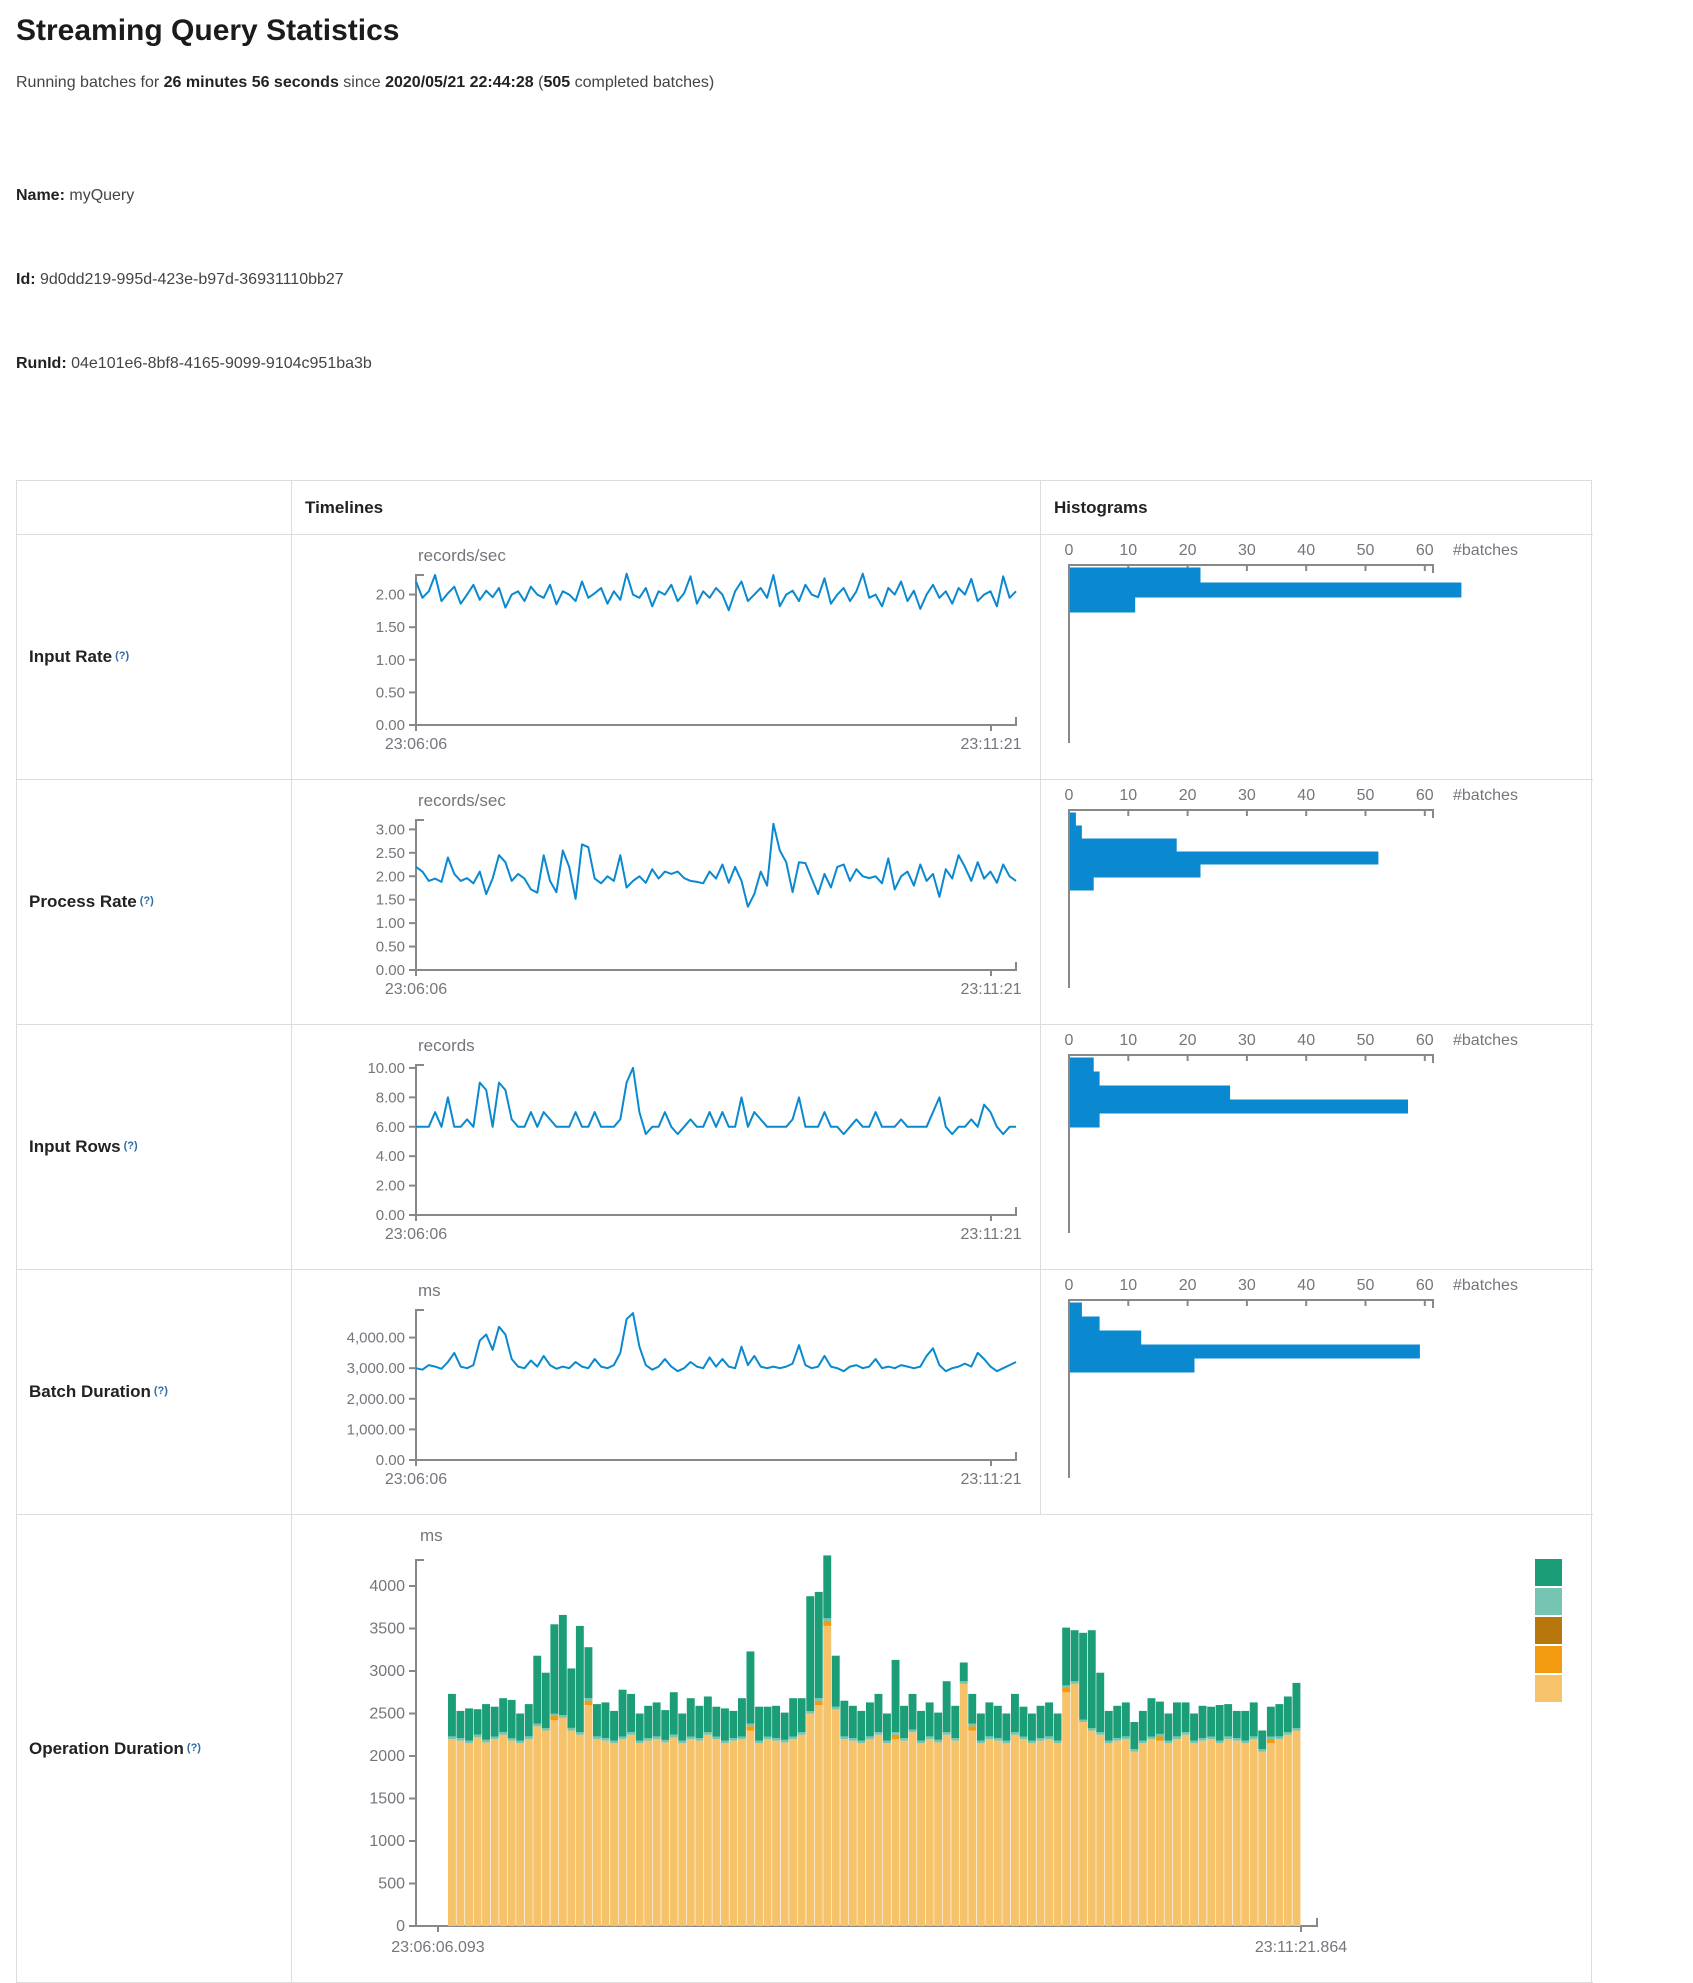  What do you see at coordinates (387, 1799) in the screenshot?
I see `svg-text: 1500` at bounding box center [387, 1799].